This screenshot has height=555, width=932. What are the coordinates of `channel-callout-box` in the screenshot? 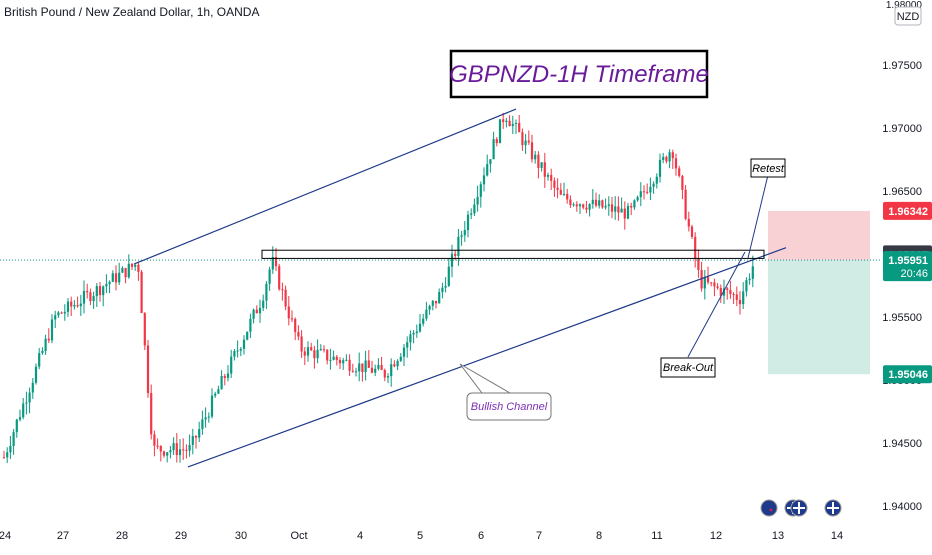 It's located at (509, 406).